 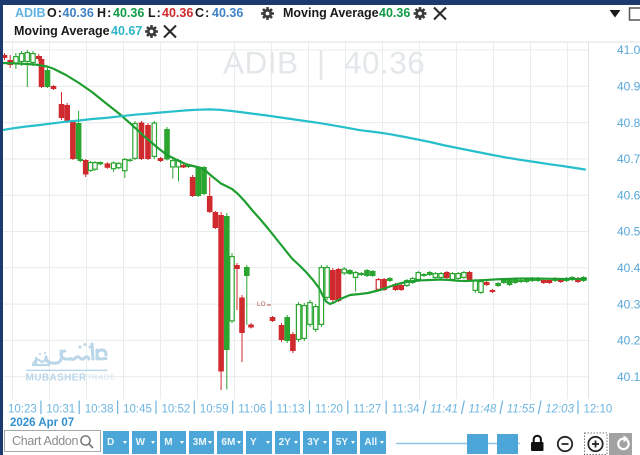 What do you see at coordinates (101, 377) in the screenshot?
I see `svg-text: TRADE` at bounding box center [101, 377].